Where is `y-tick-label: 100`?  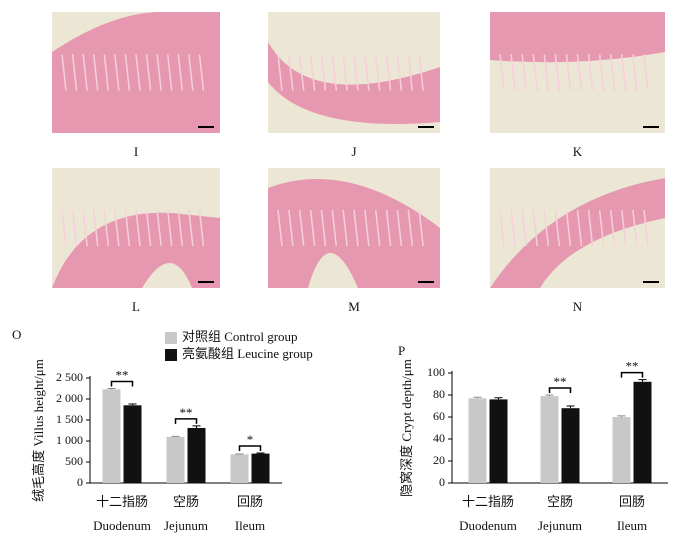 y-tick-label: 100 is located at coordinates (436, 372).